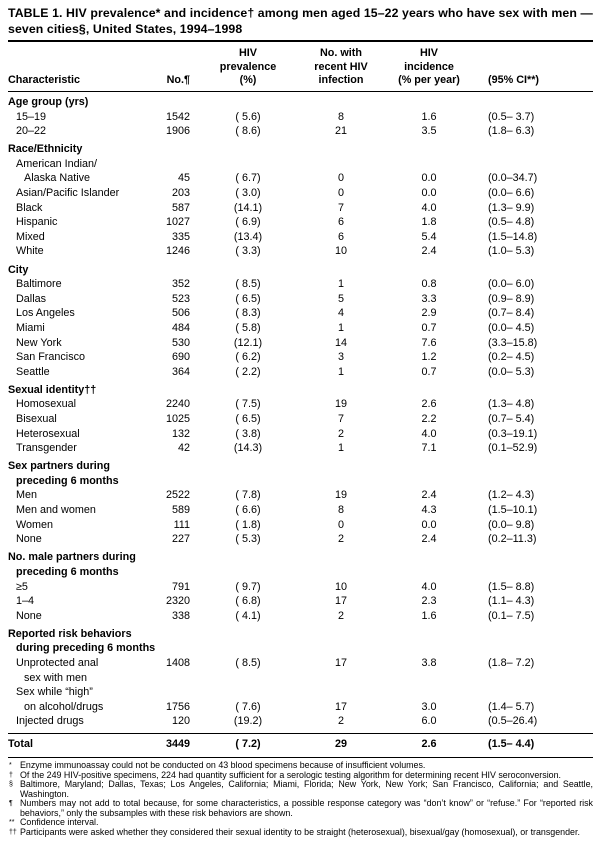 Image resolution: width=601 pixels, height=859 pixels. What do you see at coordinates (340, 495) in the screenshot?
I see `recent-infection-cell: 19` at bounding box center [340, 495].